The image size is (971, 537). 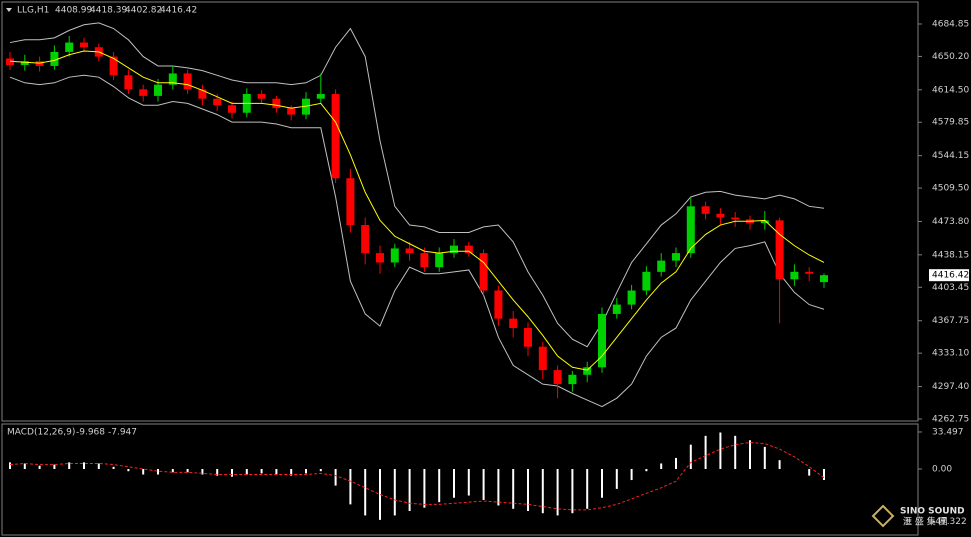 I want to click on menu-arrow, so click(x=9, y=10).